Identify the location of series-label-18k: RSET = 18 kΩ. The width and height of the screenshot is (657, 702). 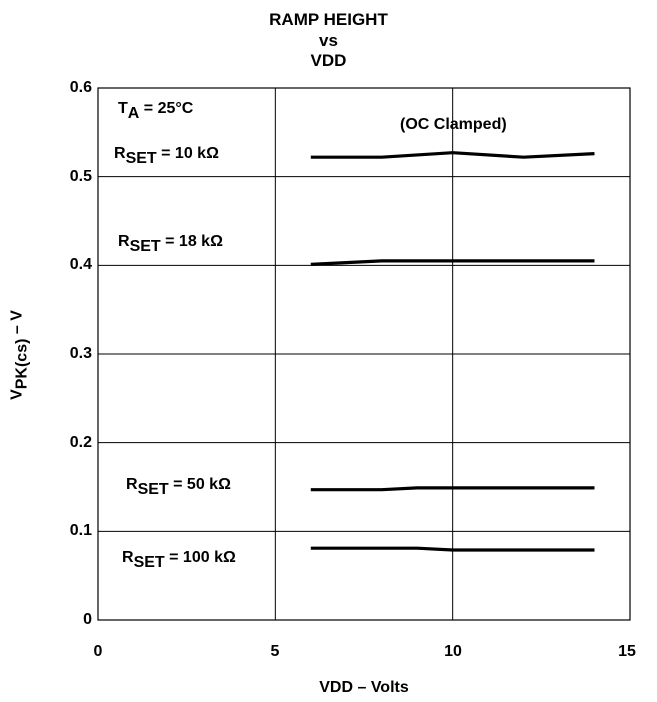
(170, 244).